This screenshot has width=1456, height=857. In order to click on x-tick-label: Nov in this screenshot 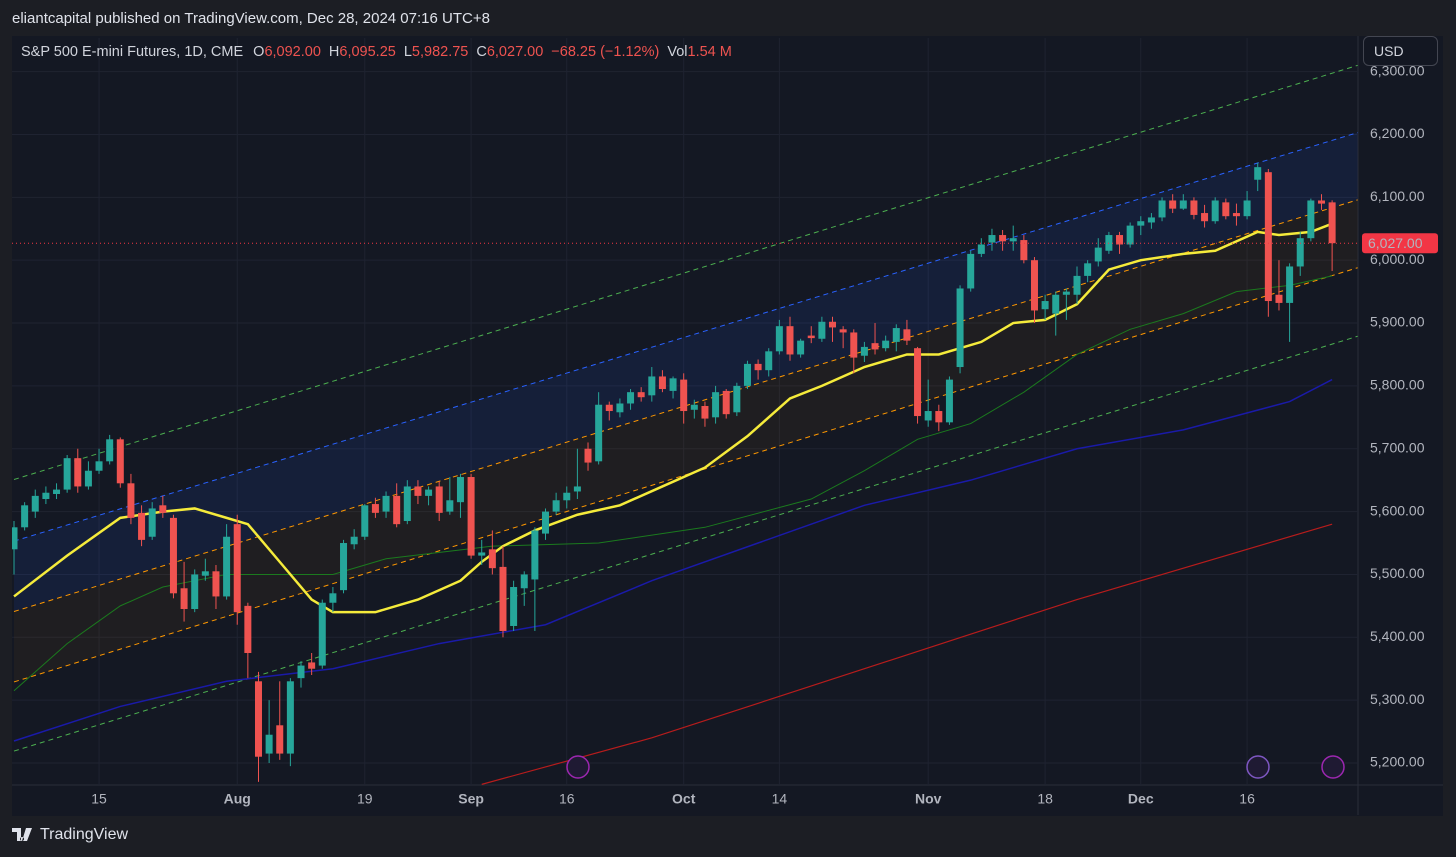, I will do `click(928, 799)`.